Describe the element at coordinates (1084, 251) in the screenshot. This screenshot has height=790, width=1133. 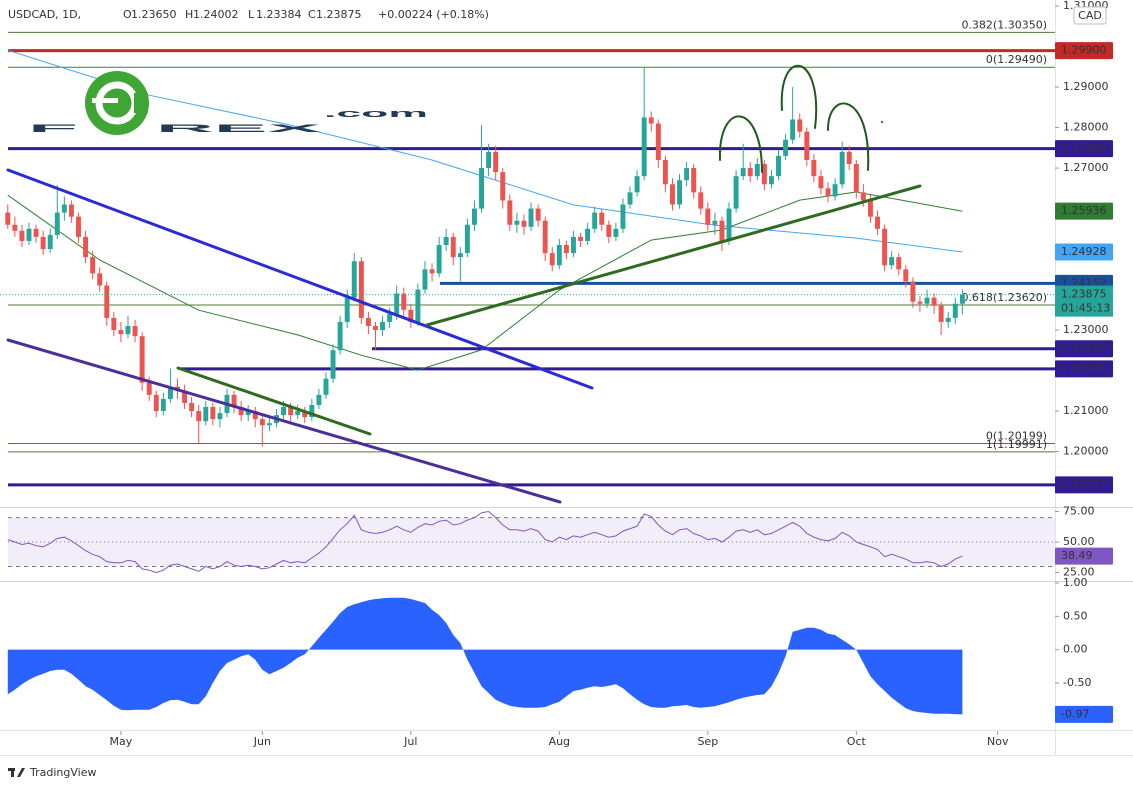
I see `price-badge-label: 1.24928` at that location.